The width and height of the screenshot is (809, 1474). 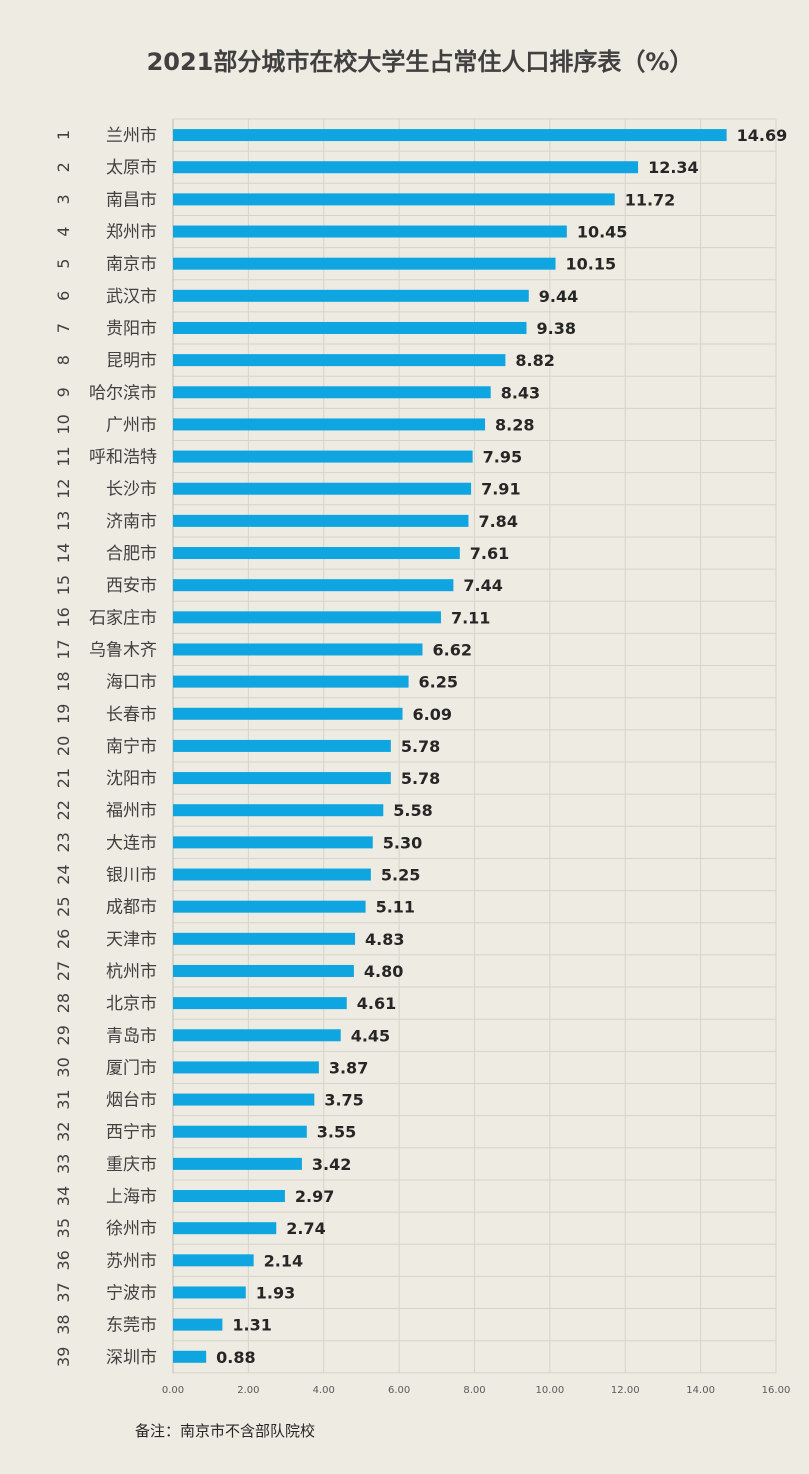 What do you see at coordinates (63, 553) in the screenshot?
I see `rank-label: 14` at bounding box center [63, 553].